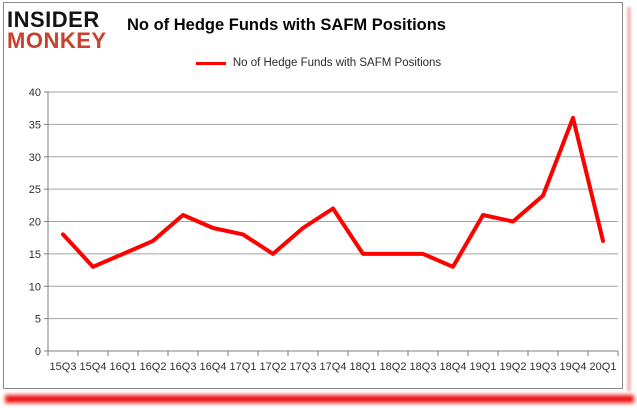 The image size is (637, 408). What do you see at coordinates (303, 367) in the screenshot?
I see `x-axis-tick-label: 17Q3` at bounding box center [303, 367].